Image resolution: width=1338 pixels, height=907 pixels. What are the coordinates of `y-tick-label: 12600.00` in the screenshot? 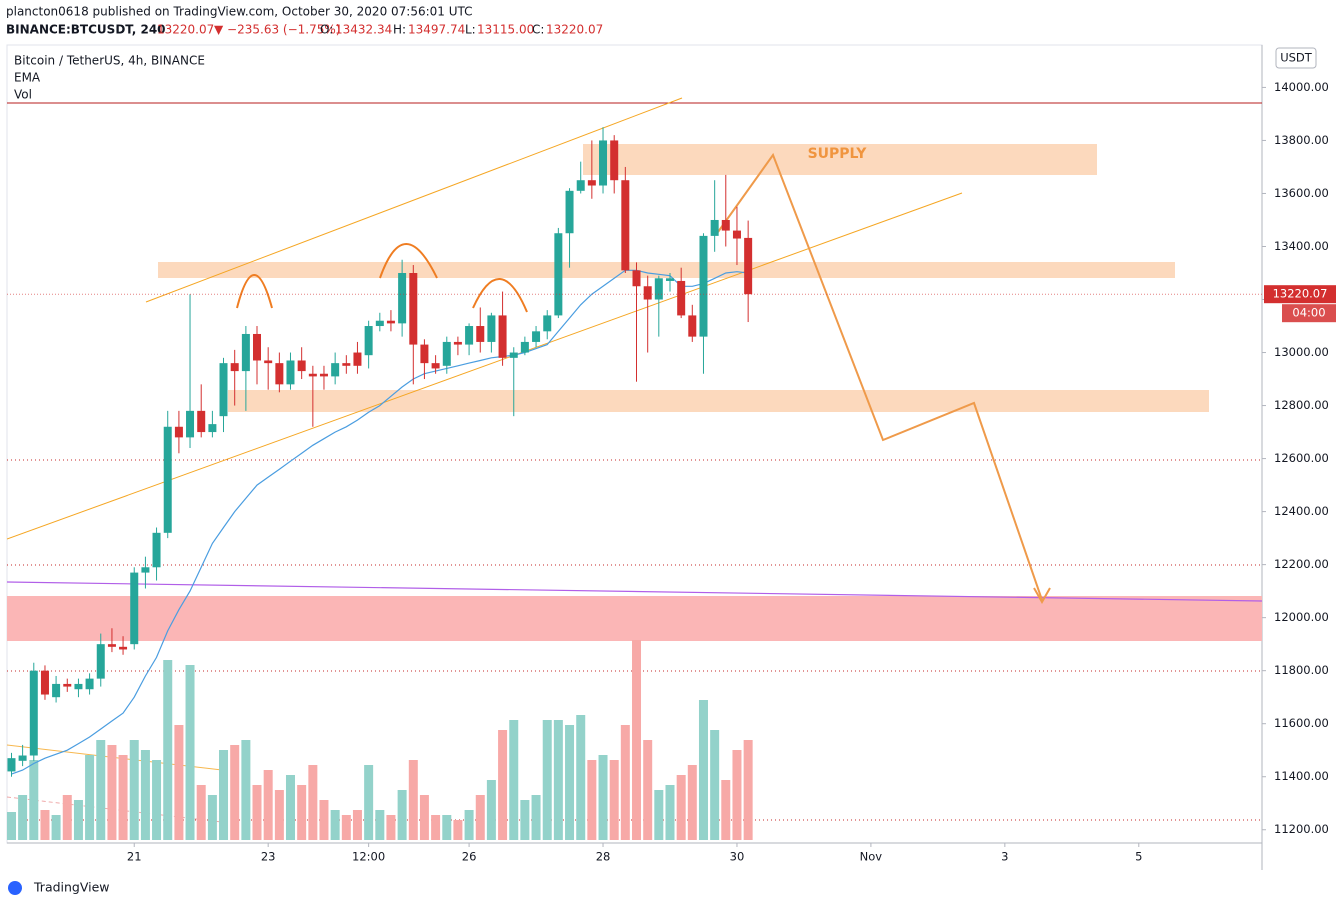 It's located at (1301, 458).